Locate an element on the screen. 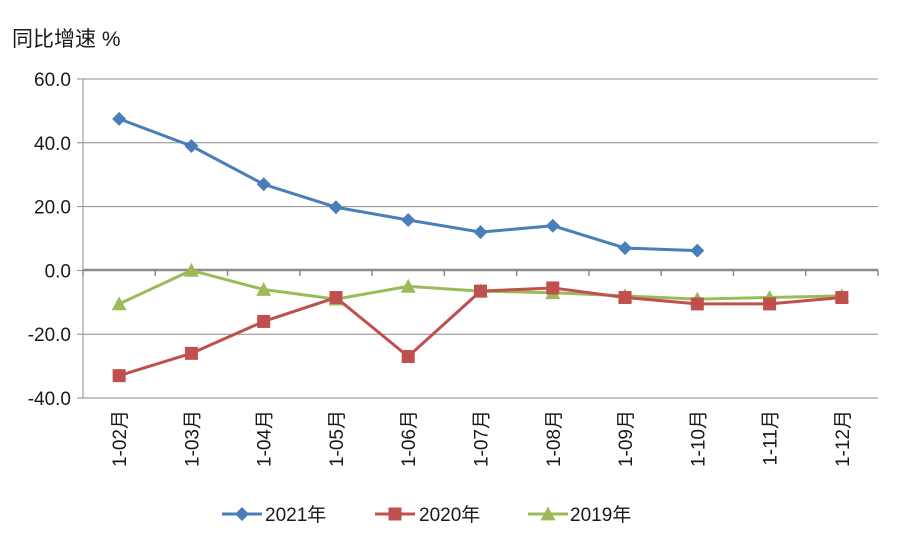 The image size is (900, 551). y-tick-label: -40.0 is located at coordinates (49, 399).